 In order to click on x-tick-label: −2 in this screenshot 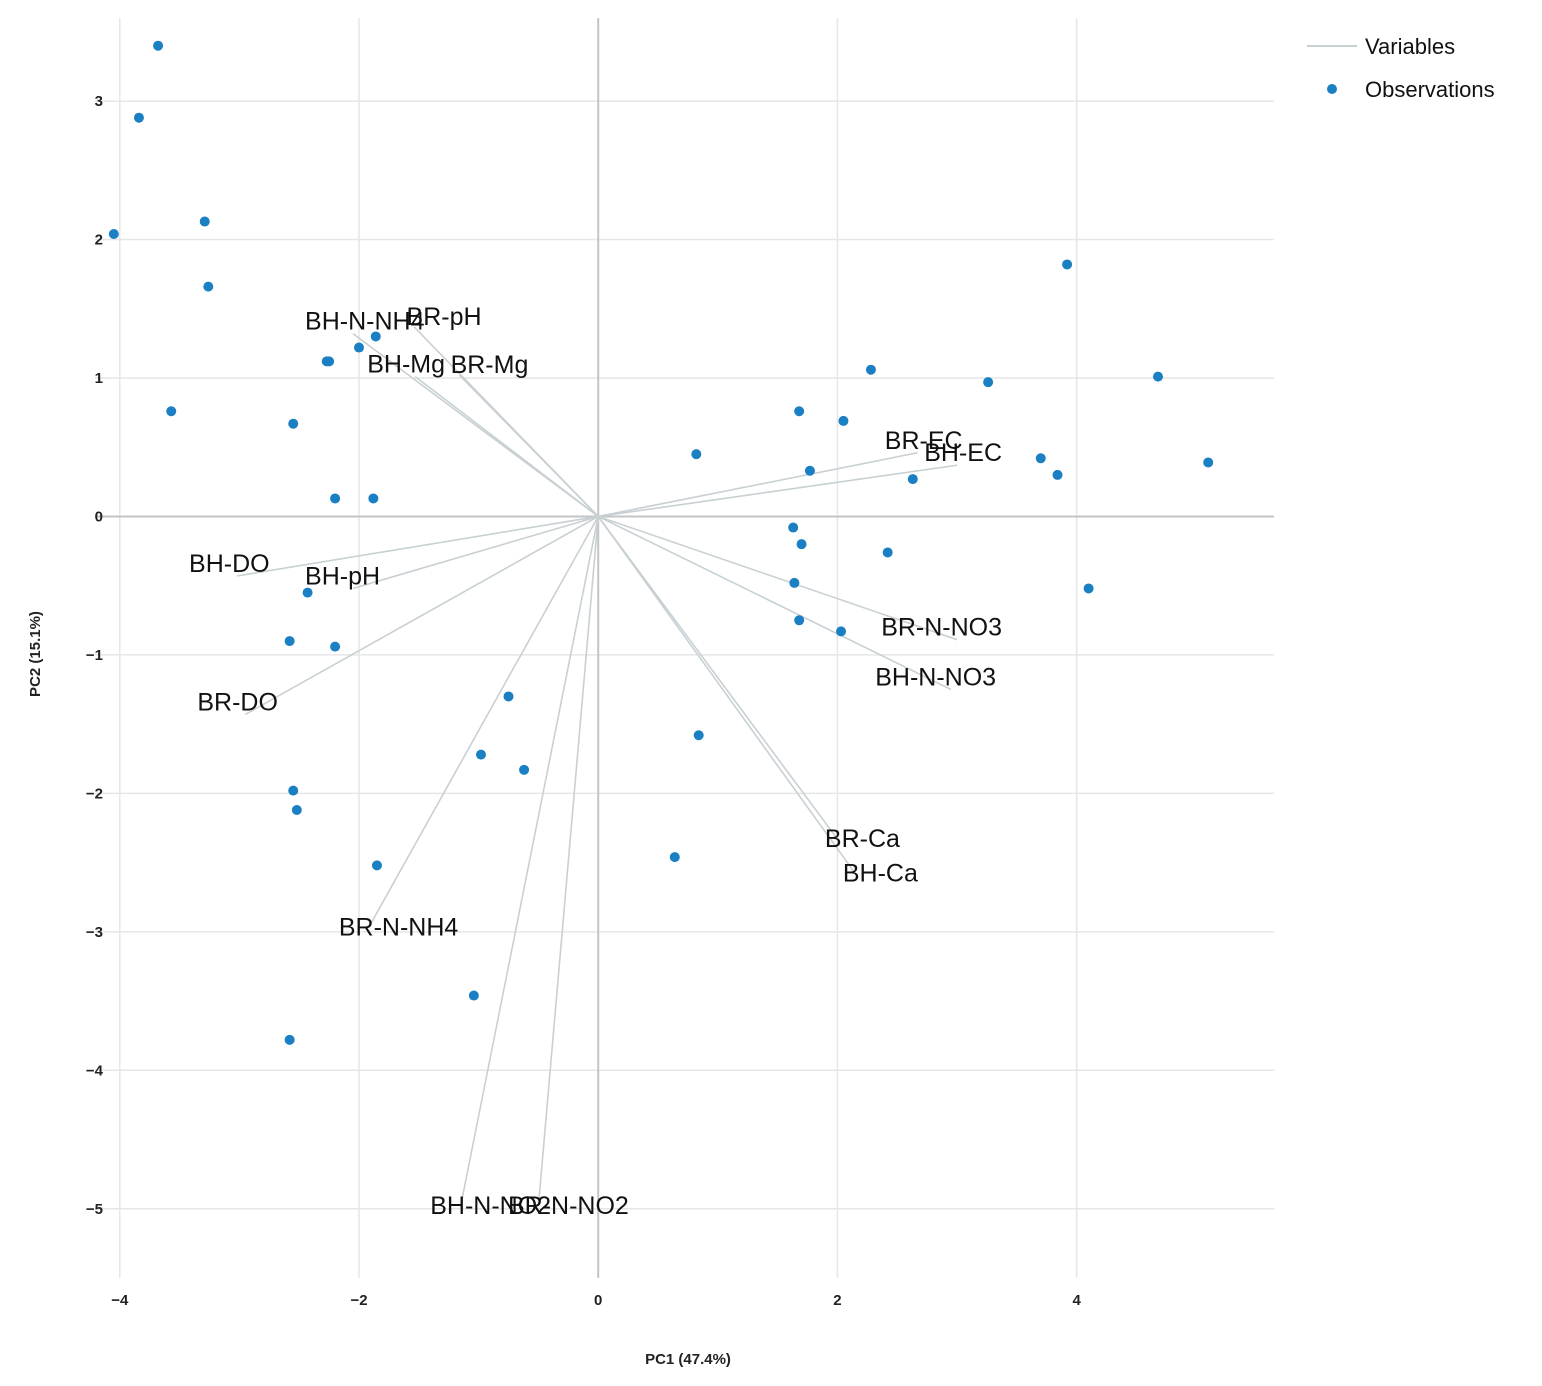, I will do `click(358, 1300)`.